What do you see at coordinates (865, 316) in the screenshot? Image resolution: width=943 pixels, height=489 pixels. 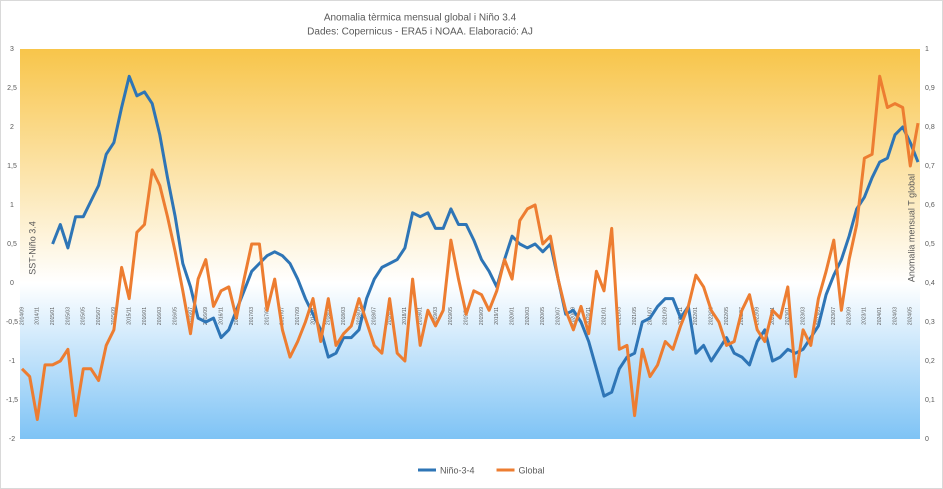 I see `x-tick-label: 2023/11` at bounding box center [865, 316].